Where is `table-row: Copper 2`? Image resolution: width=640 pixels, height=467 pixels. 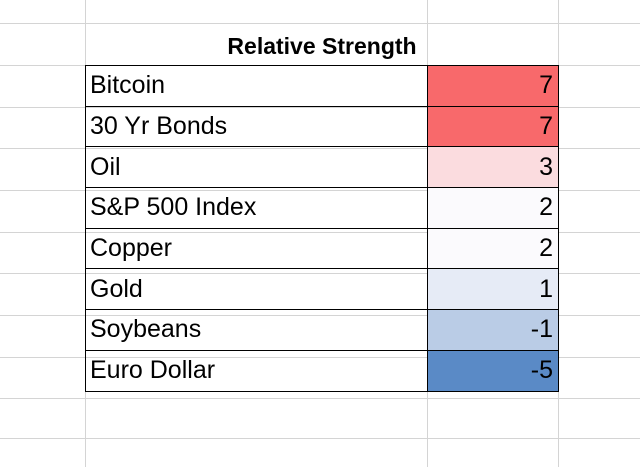 table-row: Copper 2 is located at coordinates (322, 248).